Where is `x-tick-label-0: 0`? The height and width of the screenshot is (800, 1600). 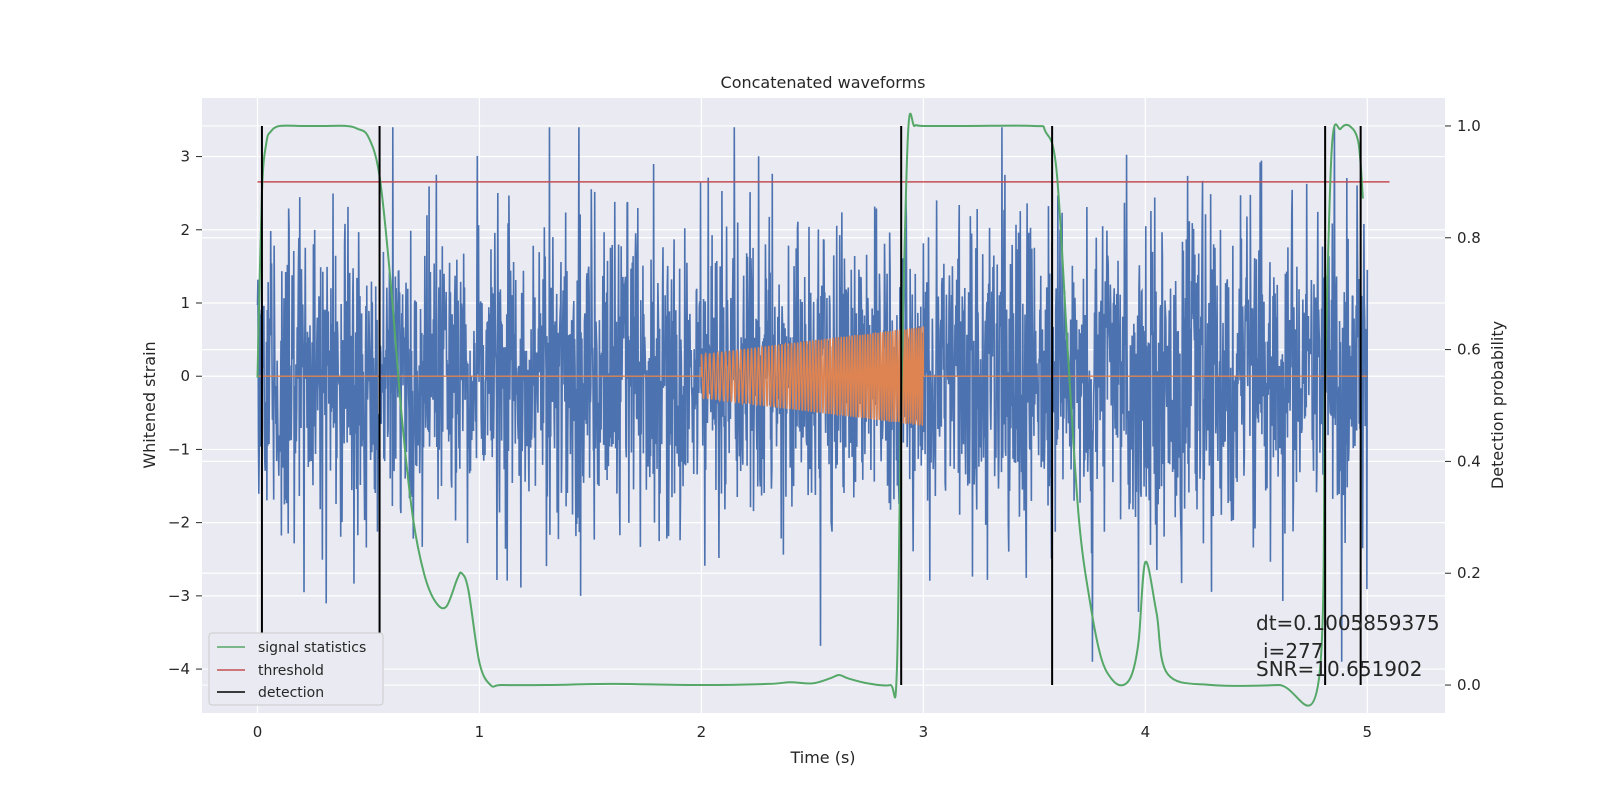
x-tick-label-0: 0 is located at coordinates (258, 732).